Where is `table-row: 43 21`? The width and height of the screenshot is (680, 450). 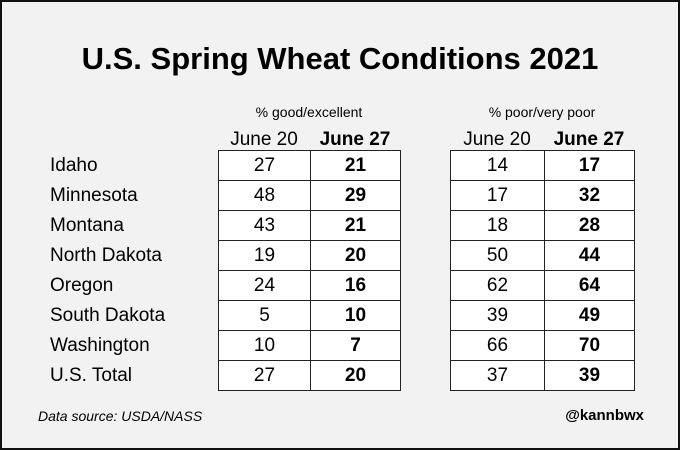
table-row: 43 21 is located at coordinates (309, 225).